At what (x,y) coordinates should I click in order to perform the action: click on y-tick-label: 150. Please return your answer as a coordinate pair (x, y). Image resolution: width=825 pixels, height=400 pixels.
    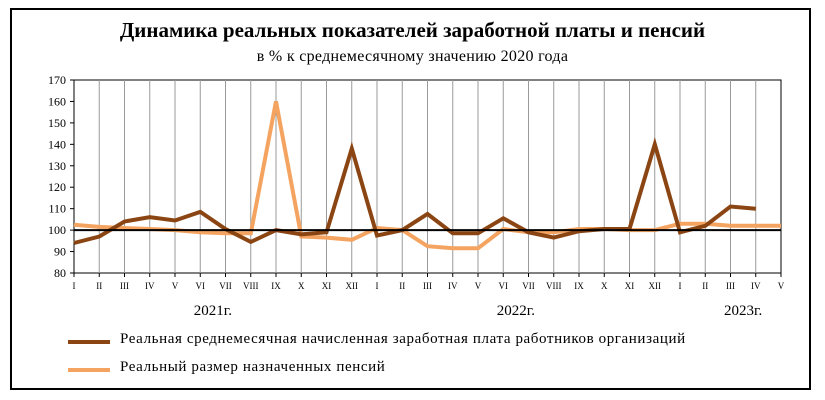
    Looking at the image, I should click on (57, 123).